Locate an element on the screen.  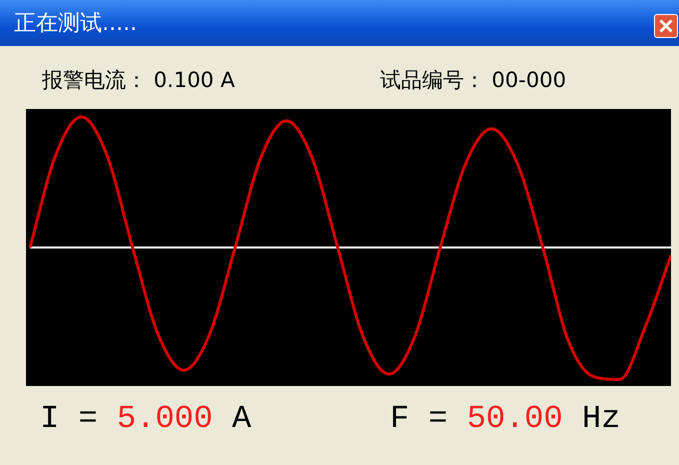
text: 报警电流： 0.100 A is located at coordinates (138, 80).